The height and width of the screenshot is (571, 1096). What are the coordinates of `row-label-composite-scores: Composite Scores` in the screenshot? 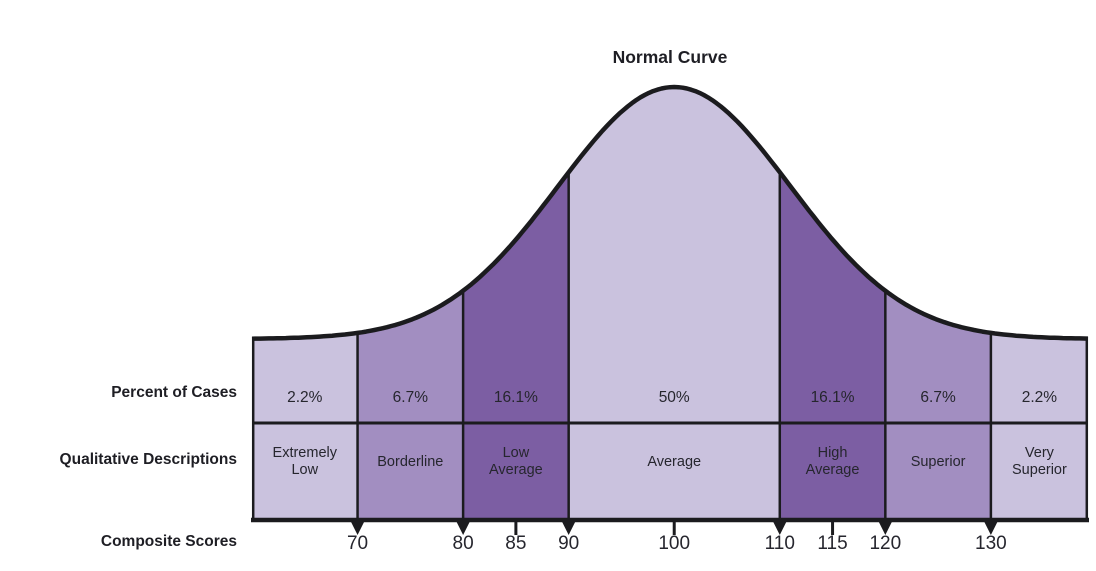 It's located at (168, 541).